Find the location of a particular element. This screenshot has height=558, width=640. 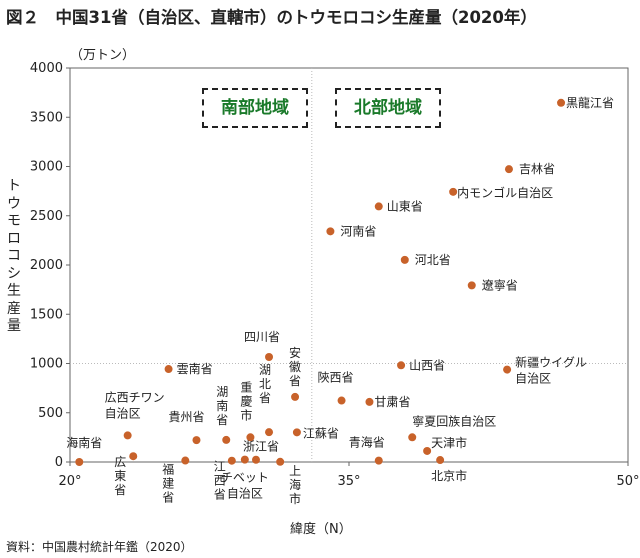

point-label: チベット自治区 is located at coordinates (245, 486).